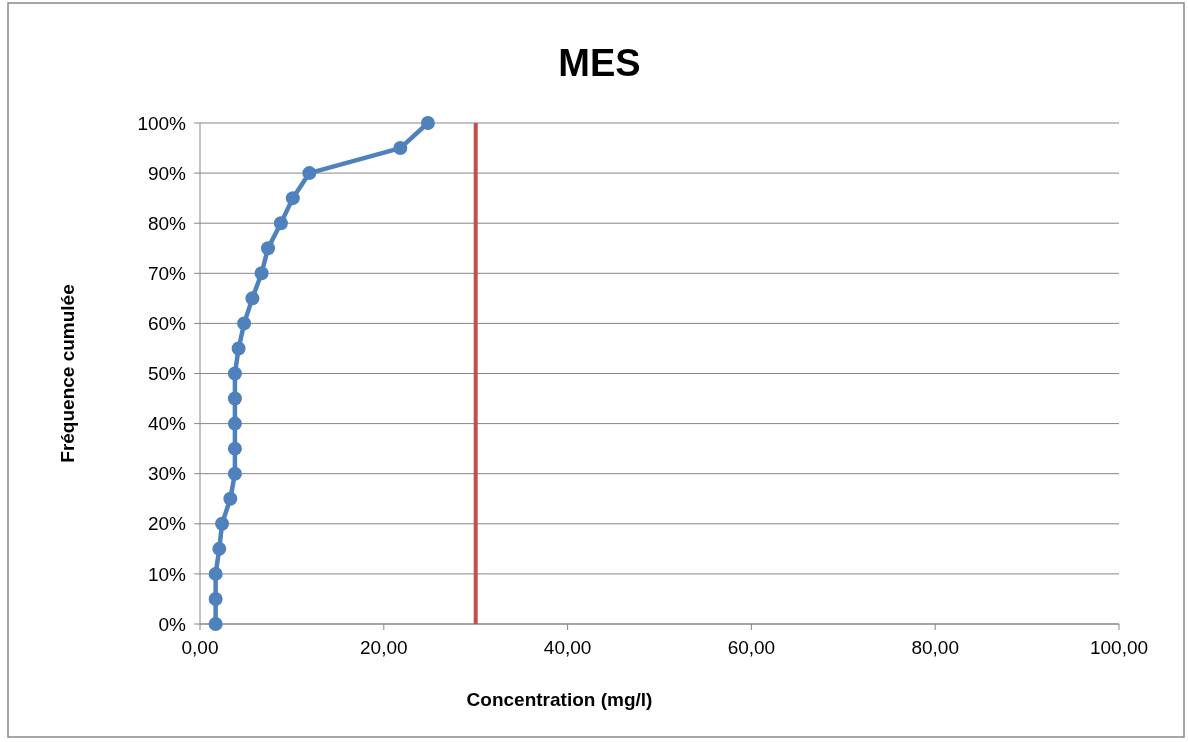 Image resolution: width=1188 pixels, height=742 pixels. I want to click on y-tick-label: 100%, so click(162, 123).